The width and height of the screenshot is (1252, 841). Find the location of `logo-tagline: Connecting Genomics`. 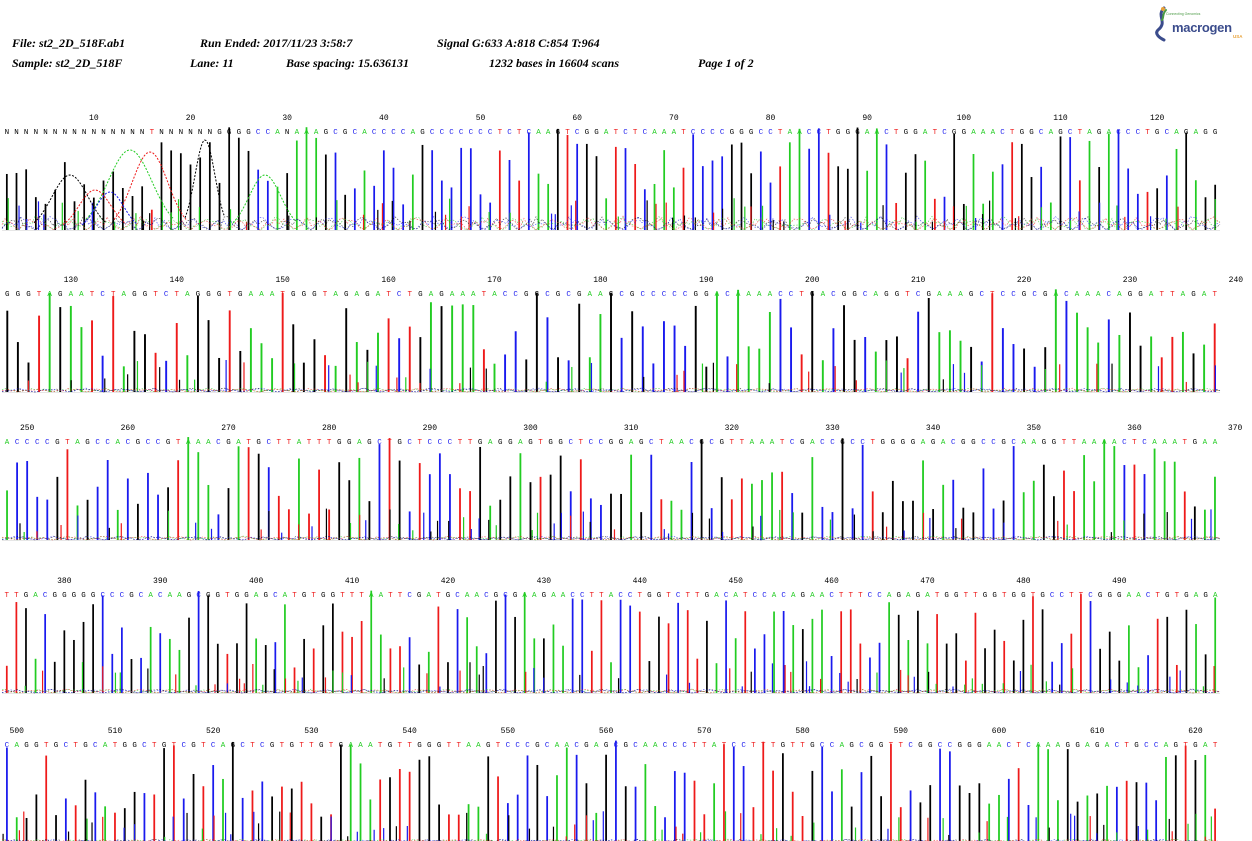

logo-tagline: Connecting Genomics is located at coordinates (1183, 14).